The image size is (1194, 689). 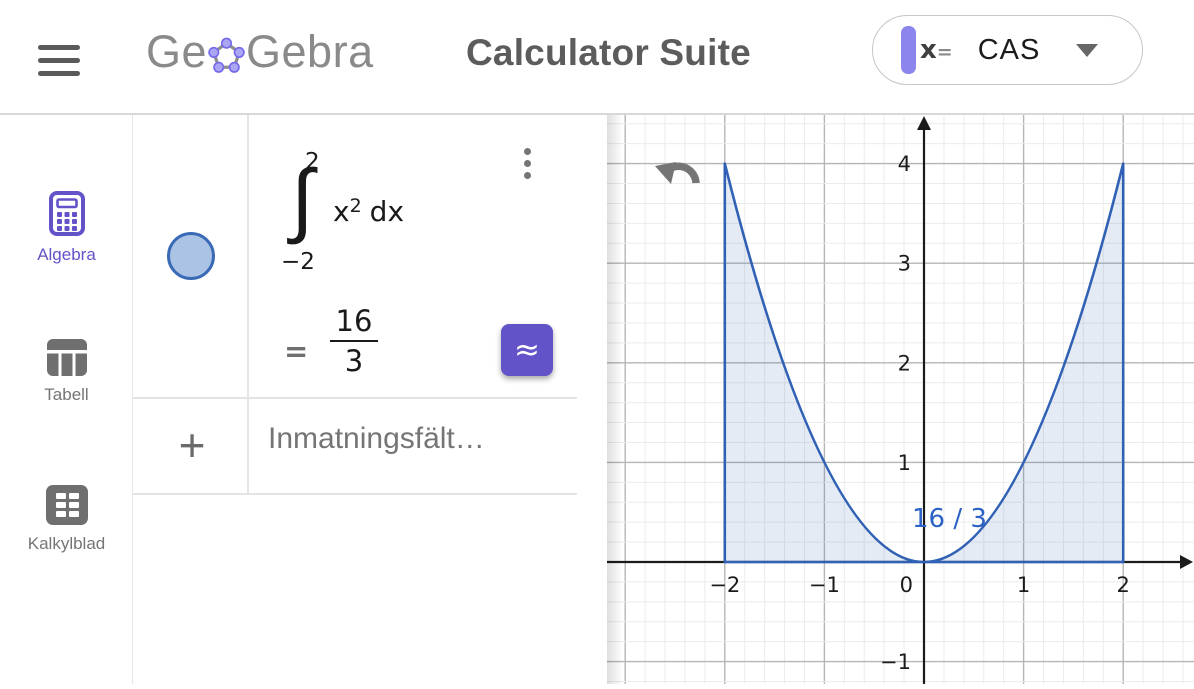 What do you see at coordinates (66, 213) in the screenshot?
I see `calculator-icon` at bounding box center [66, 213].